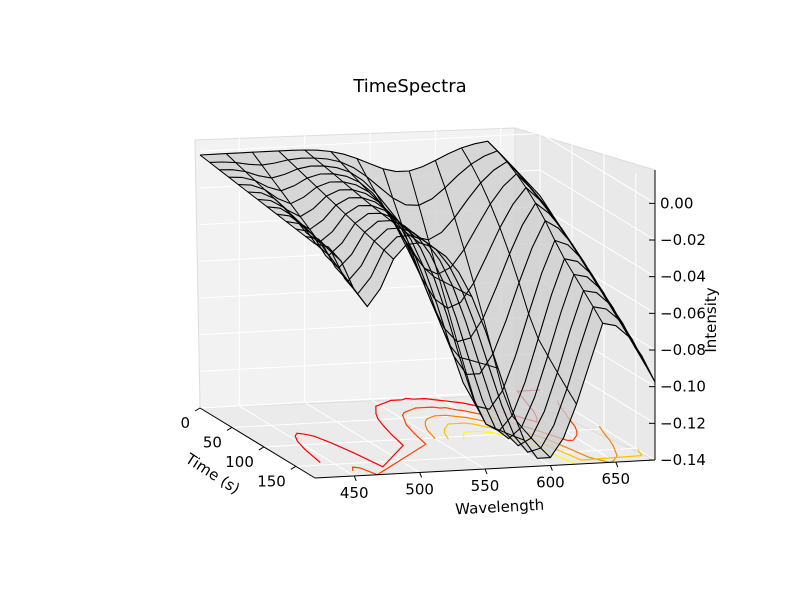 Image resolution: width=800 pixels, height=600 pixels. I want to click on z-tick-label: −0.04, so click(683, 277).